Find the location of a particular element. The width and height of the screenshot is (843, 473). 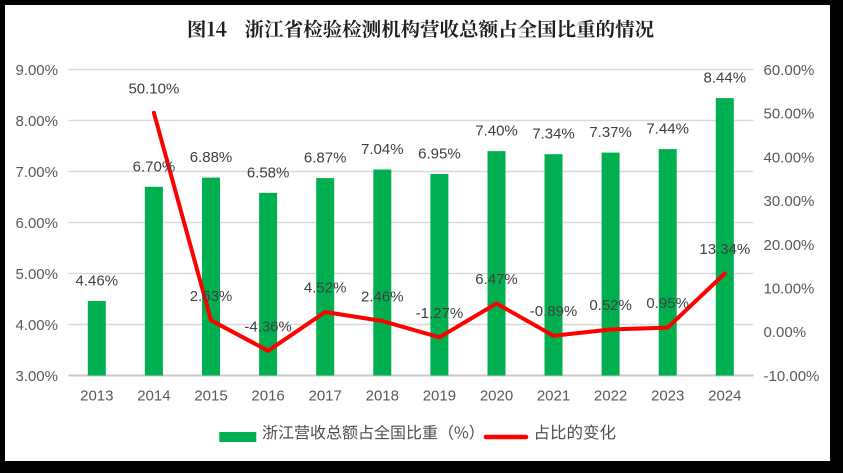

svg-text: 40.00% is located at coordinates (789, 157).